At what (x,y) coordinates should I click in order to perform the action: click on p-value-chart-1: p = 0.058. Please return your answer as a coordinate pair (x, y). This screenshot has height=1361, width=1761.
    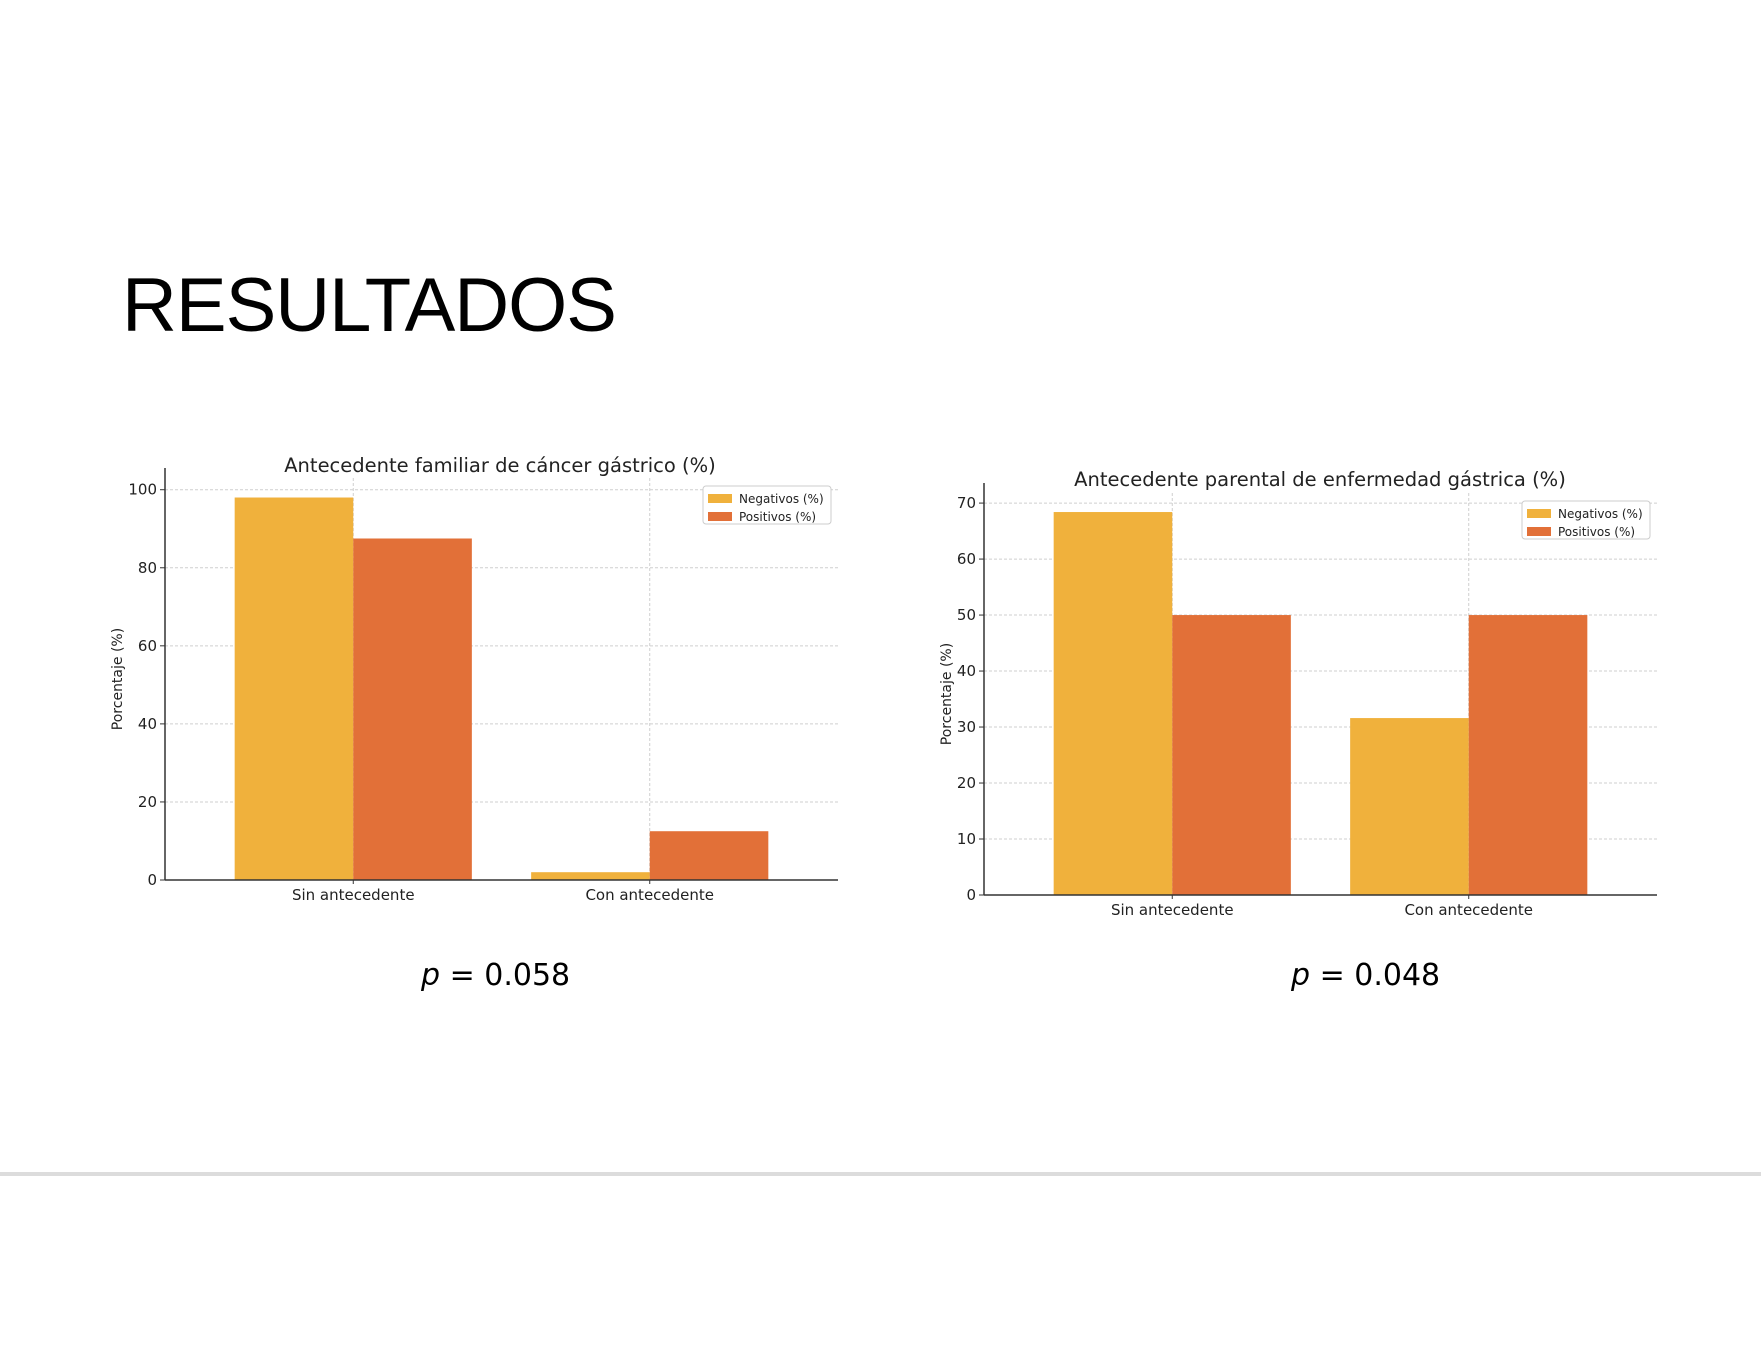
    Looking at the image, I should click on (495, 975).